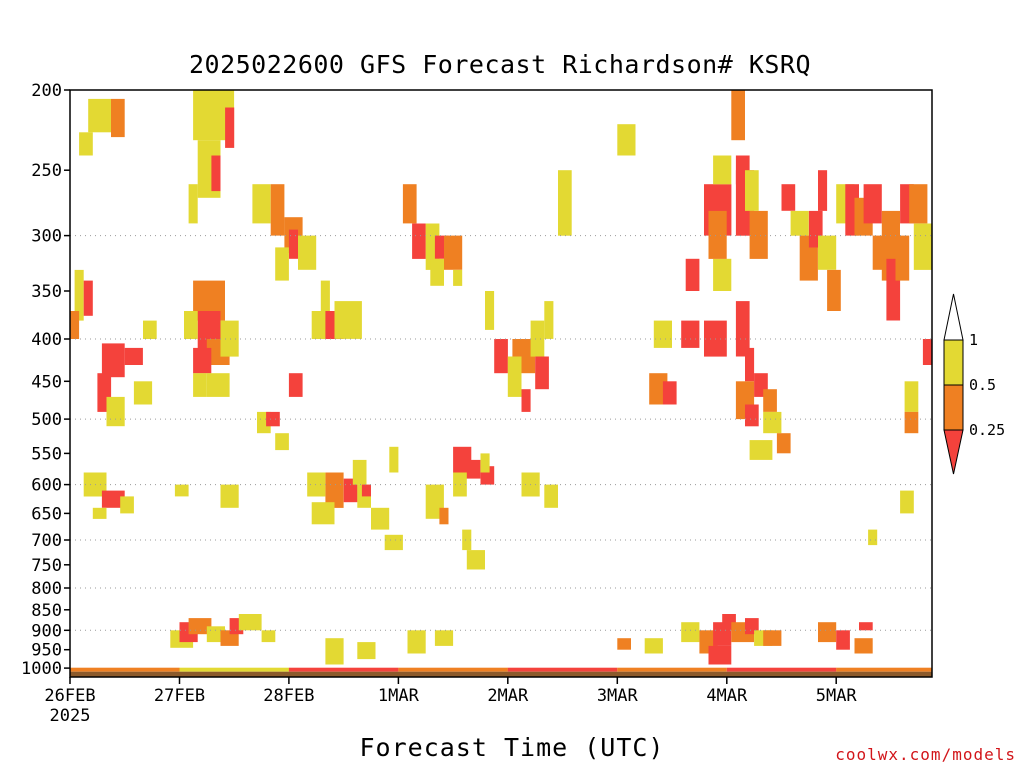 The height and width of the screenshot is (768, 1024). I want to click on chart-title: 2025022600 GFS Forecast Richardson# KSRQ, so click(500, 64).